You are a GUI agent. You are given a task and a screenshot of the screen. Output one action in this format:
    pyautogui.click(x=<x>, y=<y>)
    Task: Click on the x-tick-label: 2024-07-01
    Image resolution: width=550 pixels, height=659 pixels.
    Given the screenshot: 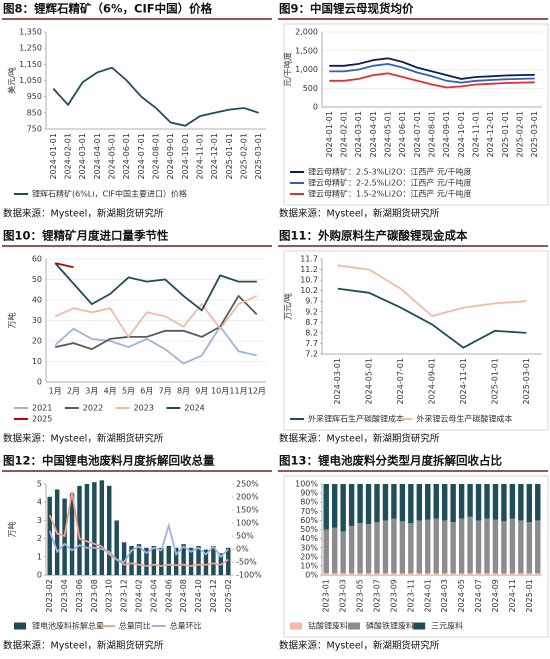 What is the action you would take?
    pyautogui.click(x=400, y=381)
    